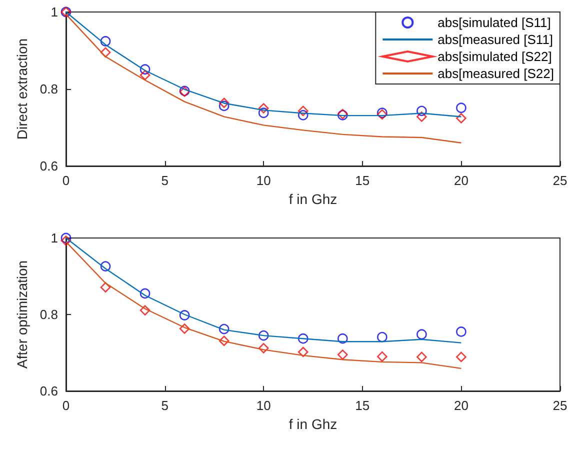 The width and height of the screenshot is (577, 451). I want to click on legend-label: abs[simulated [S11], so click(494, 22).